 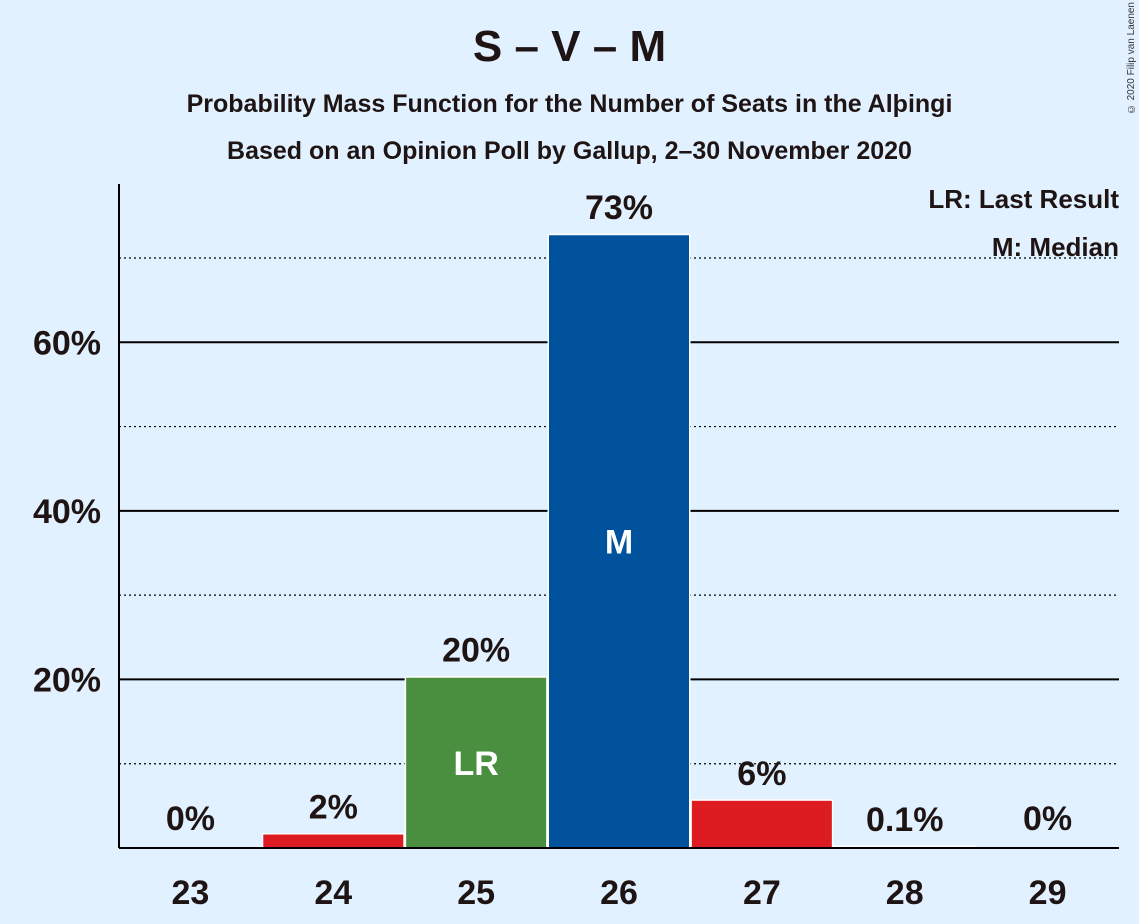 What do you see at coordinates (1048, 893) in the screenshot?
I see `x-tick-label: 29` at bounding box center [1048, 893].